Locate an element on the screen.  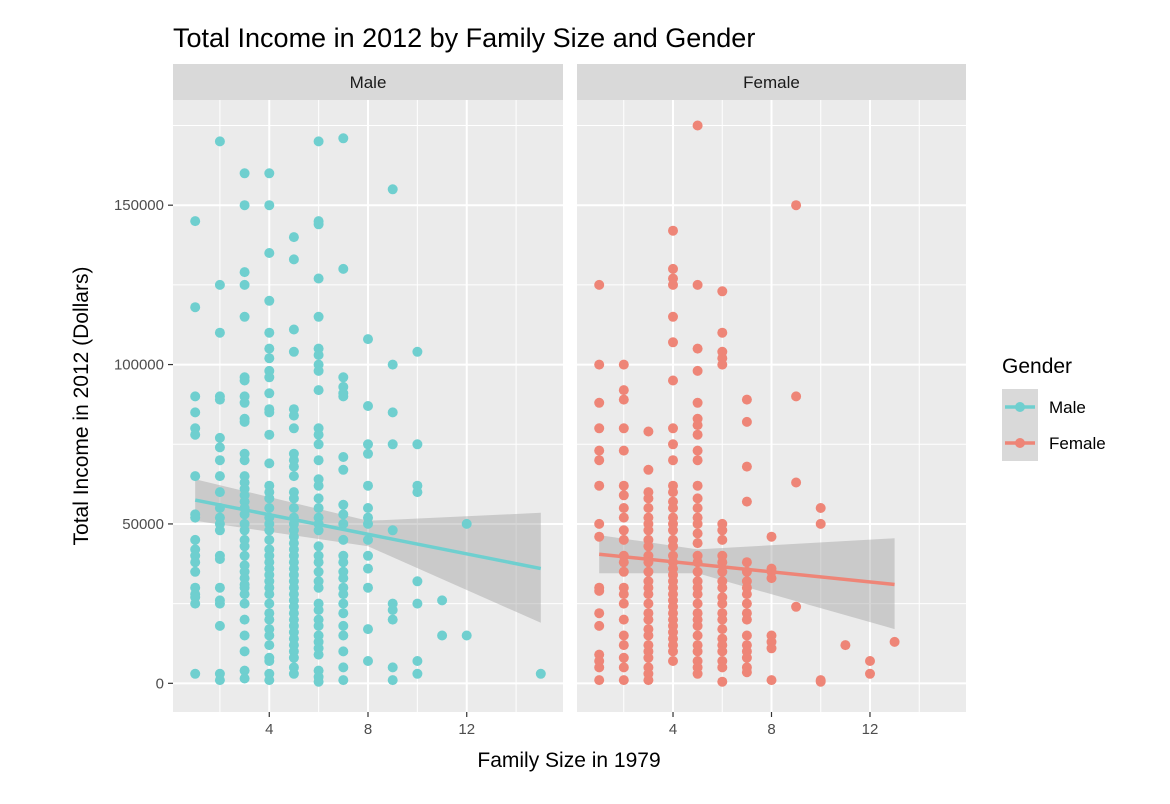
x-tick-label-female: 12 is located at coordinates (870, 729).